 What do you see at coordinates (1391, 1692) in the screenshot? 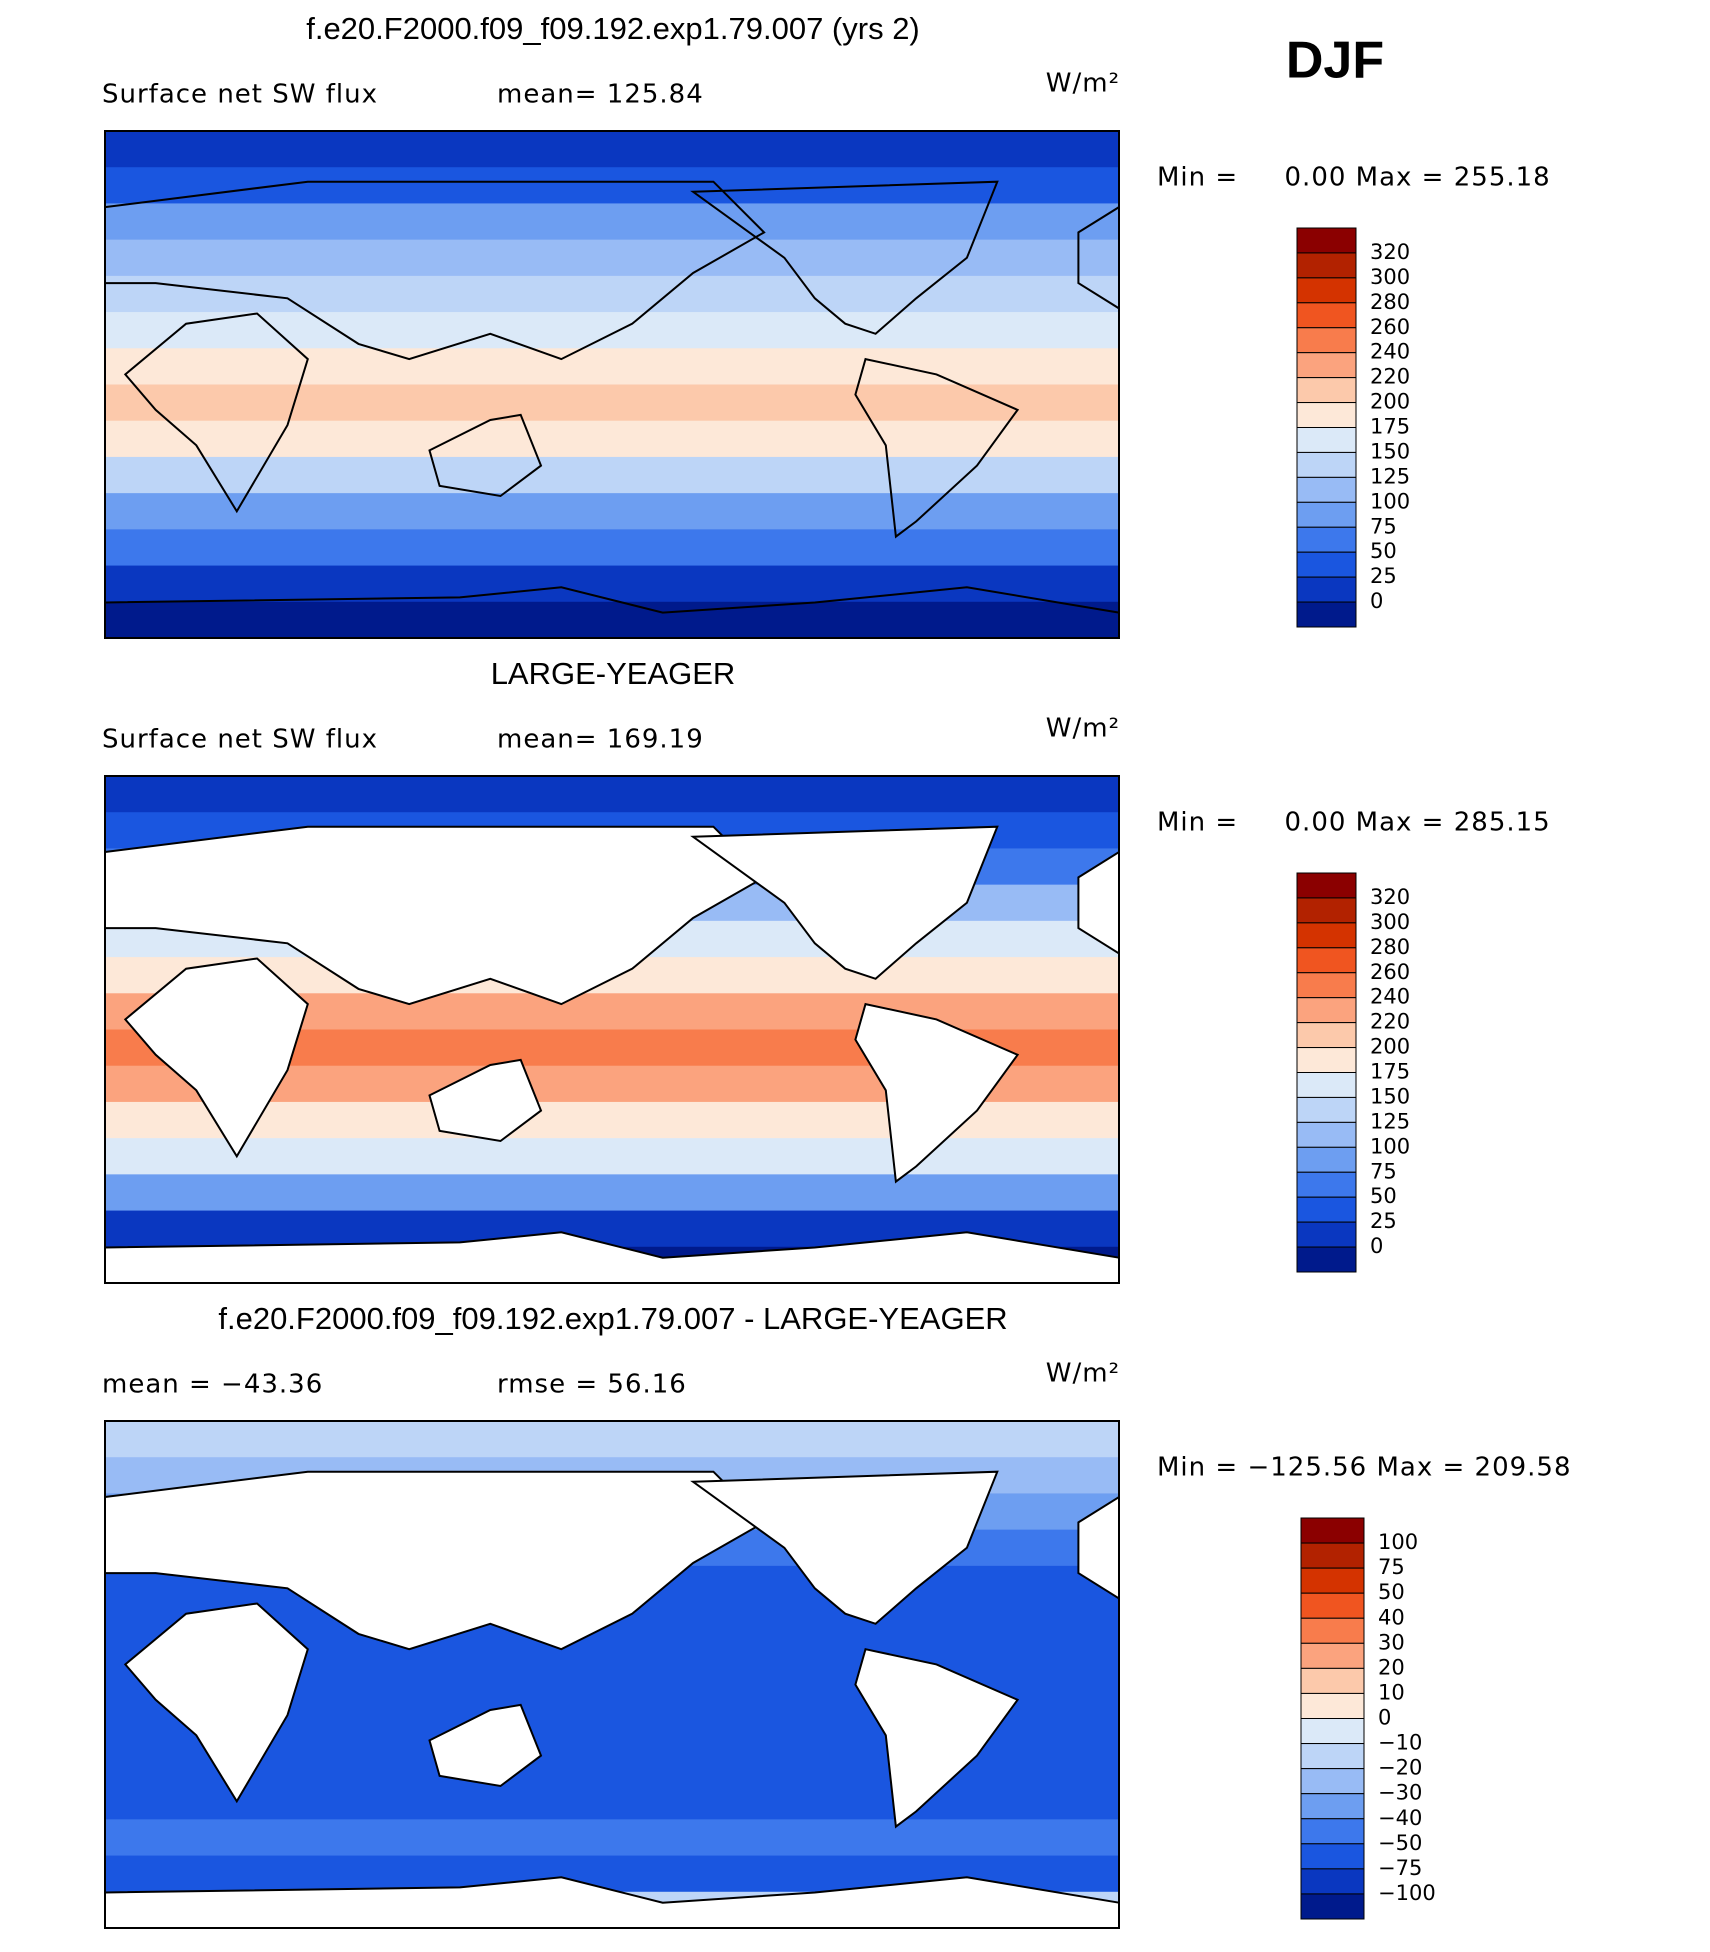
I see `colorbar-label: 10` at bounding box center [1391, 1692].